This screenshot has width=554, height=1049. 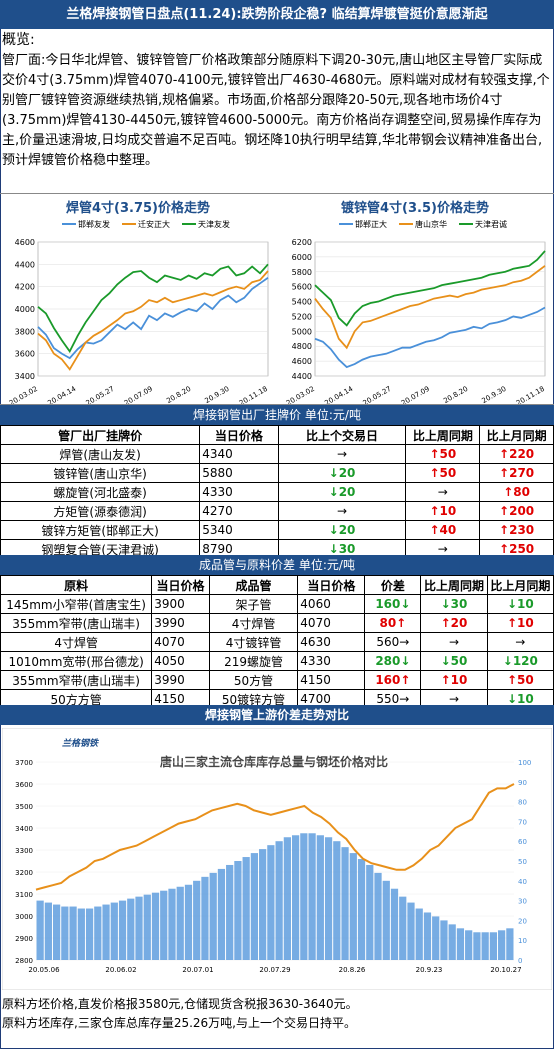 What do you see at coordinates (331, 642) in the screenshot?
I see `product-price: 4630` at bounding box center [331, 642].